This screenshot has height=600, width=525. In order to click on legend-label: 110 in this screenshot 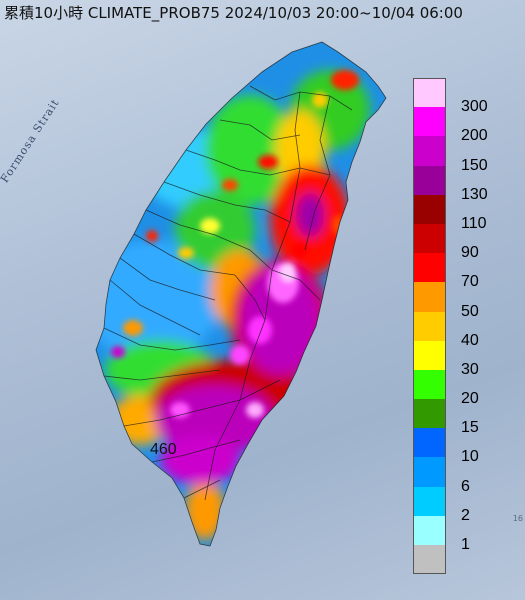, I will do `click(474, 223)`.